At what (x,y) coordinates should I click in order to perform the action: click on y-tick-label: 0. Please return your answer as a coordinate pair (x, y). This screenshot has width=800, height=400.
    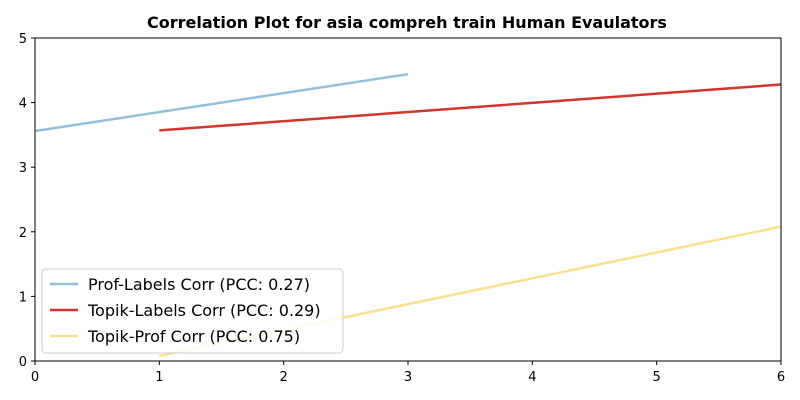
    Looking at the image, I should click on (23, 362).